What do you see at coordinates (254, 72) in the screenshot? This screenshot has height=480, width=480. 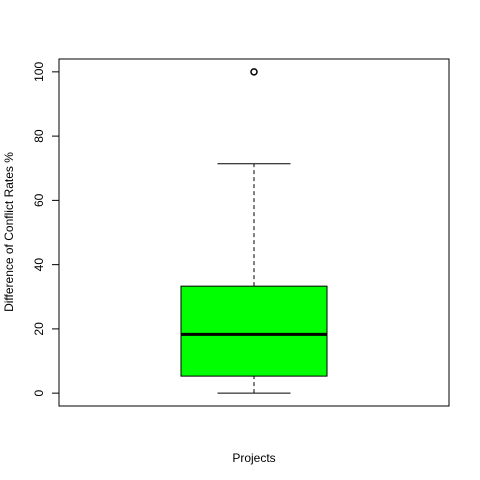 I see `outlier-point` at bounding box center [254, 72].